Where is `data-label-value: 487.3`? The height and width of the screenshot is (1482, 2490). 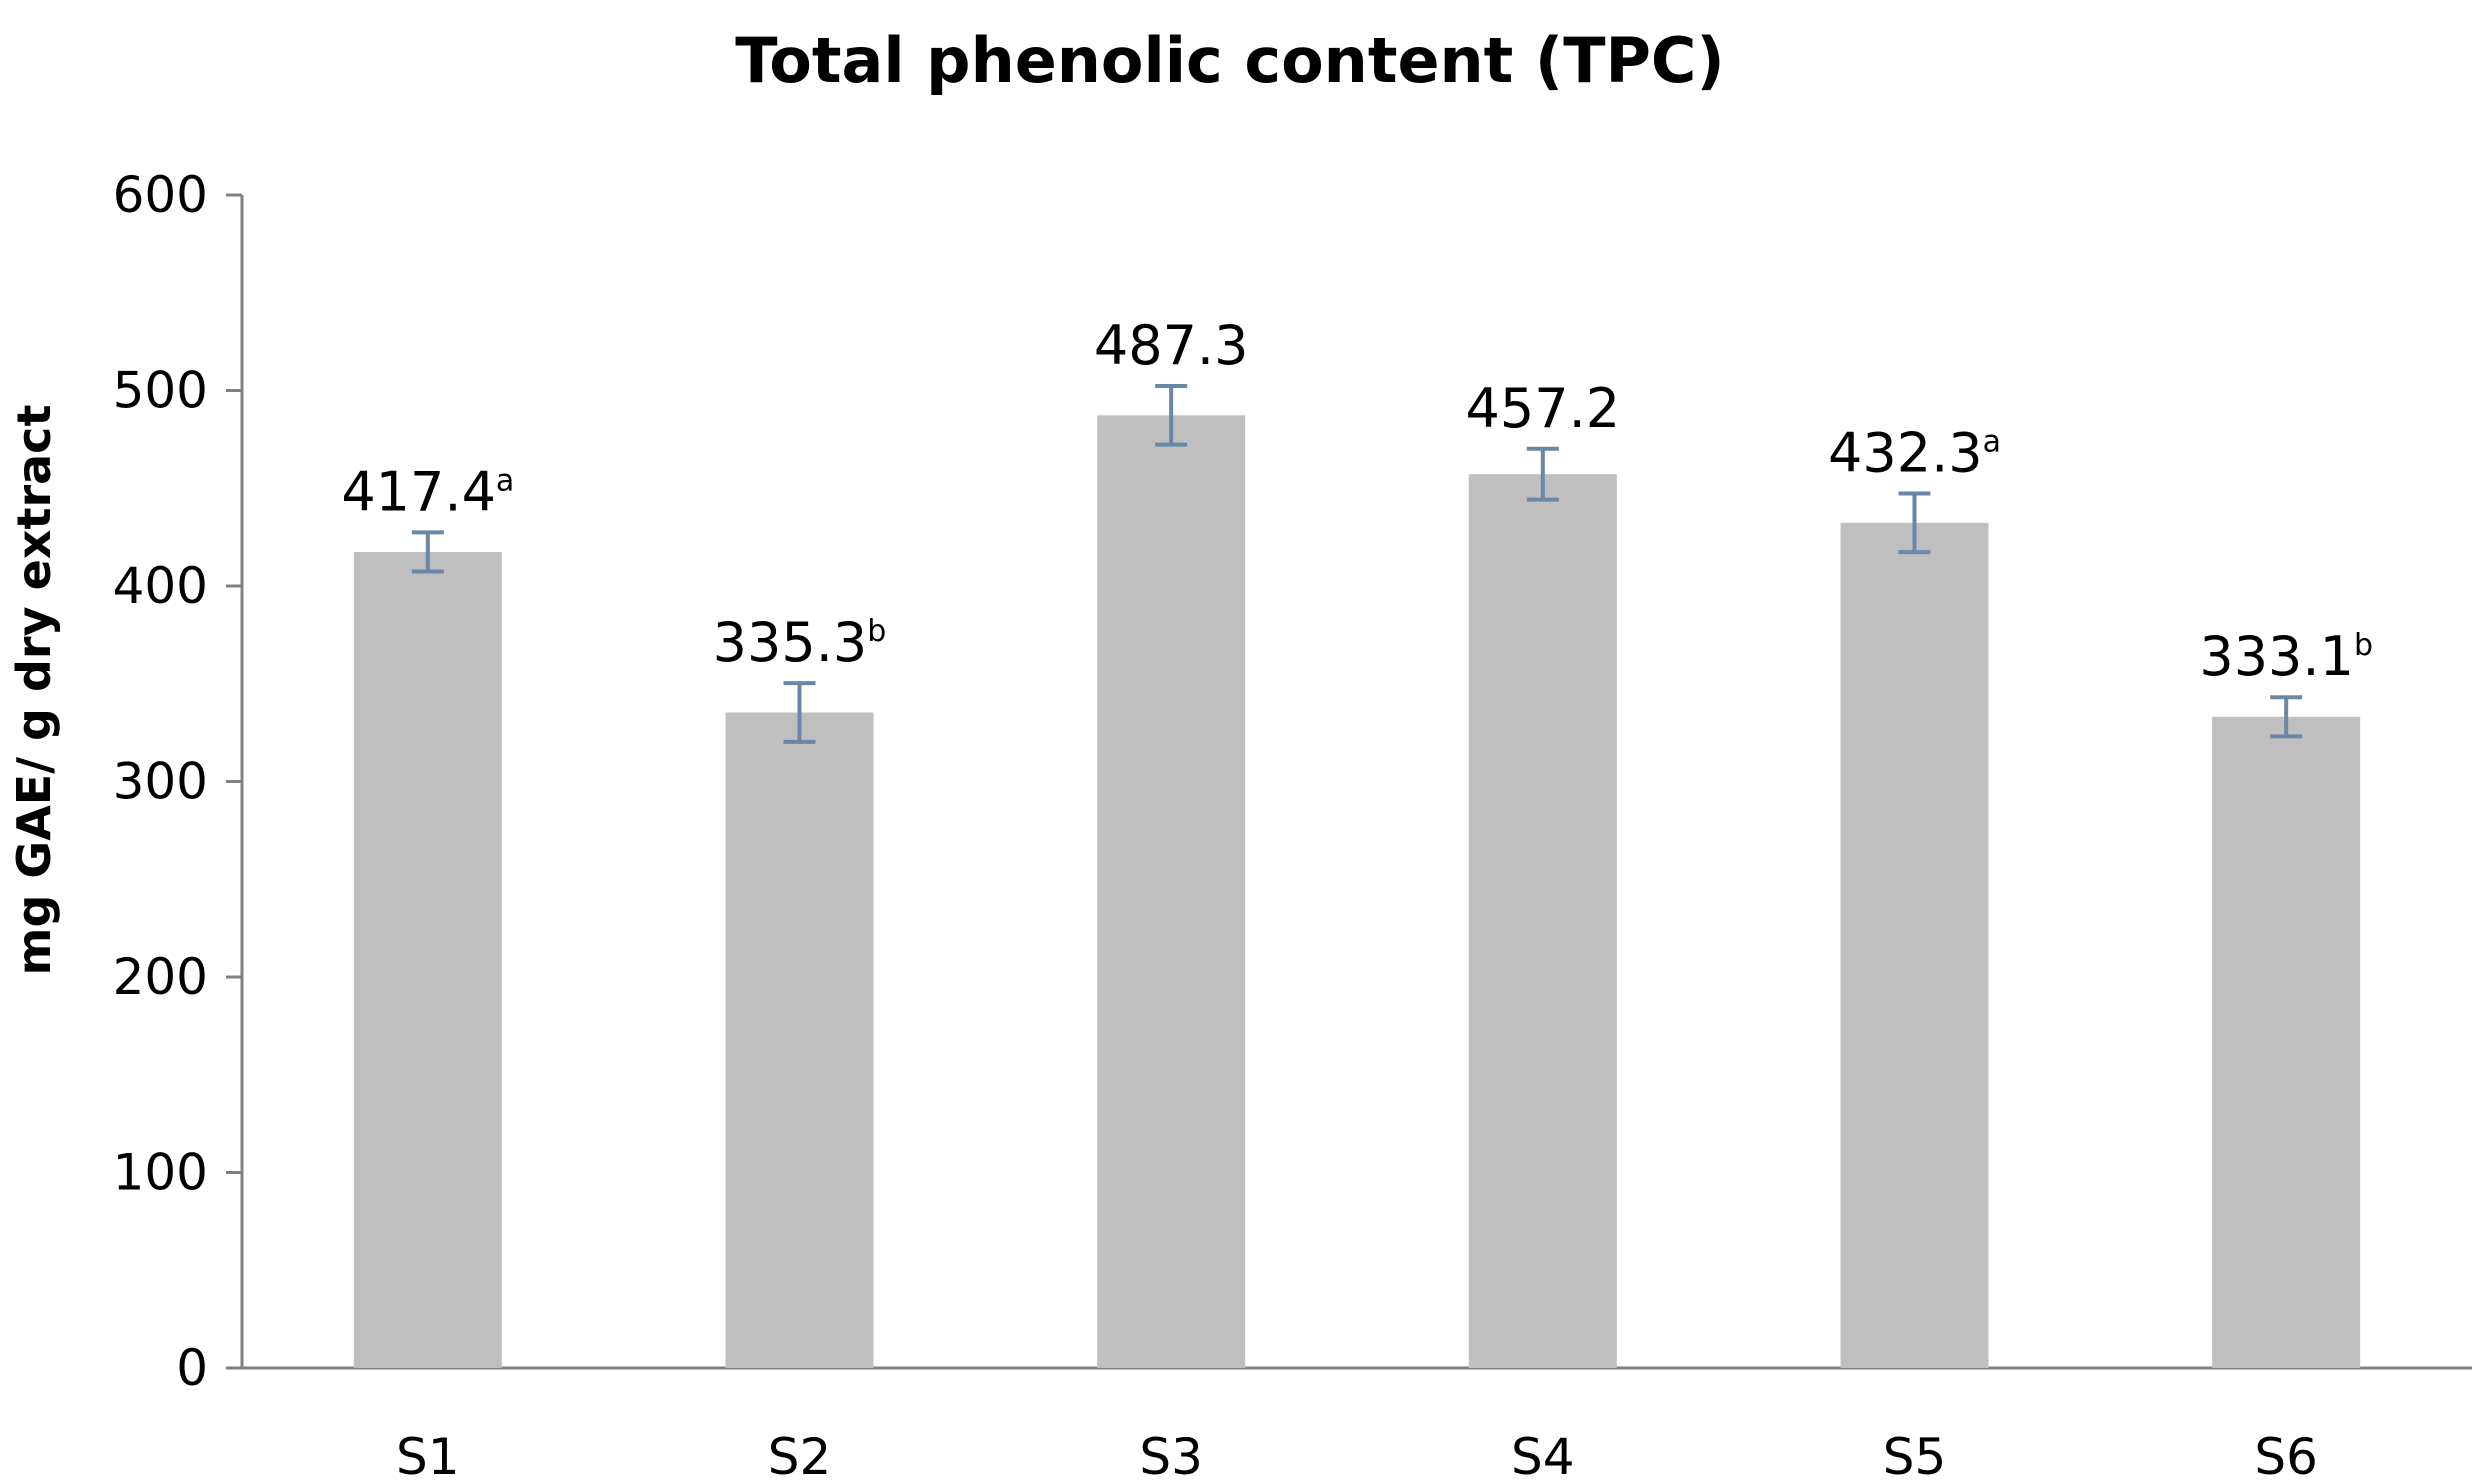 data-label-value: 487.3 is located at coordinates (1171, 345).